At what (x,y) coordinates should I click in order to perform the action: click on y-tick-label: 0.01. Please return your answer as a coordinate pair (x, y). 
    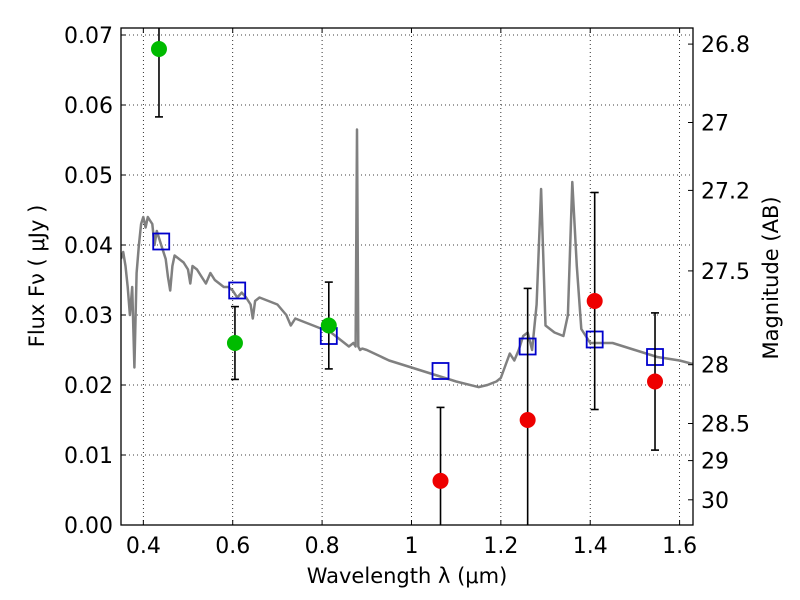
    Looking at the image, I should click on (88, 456).